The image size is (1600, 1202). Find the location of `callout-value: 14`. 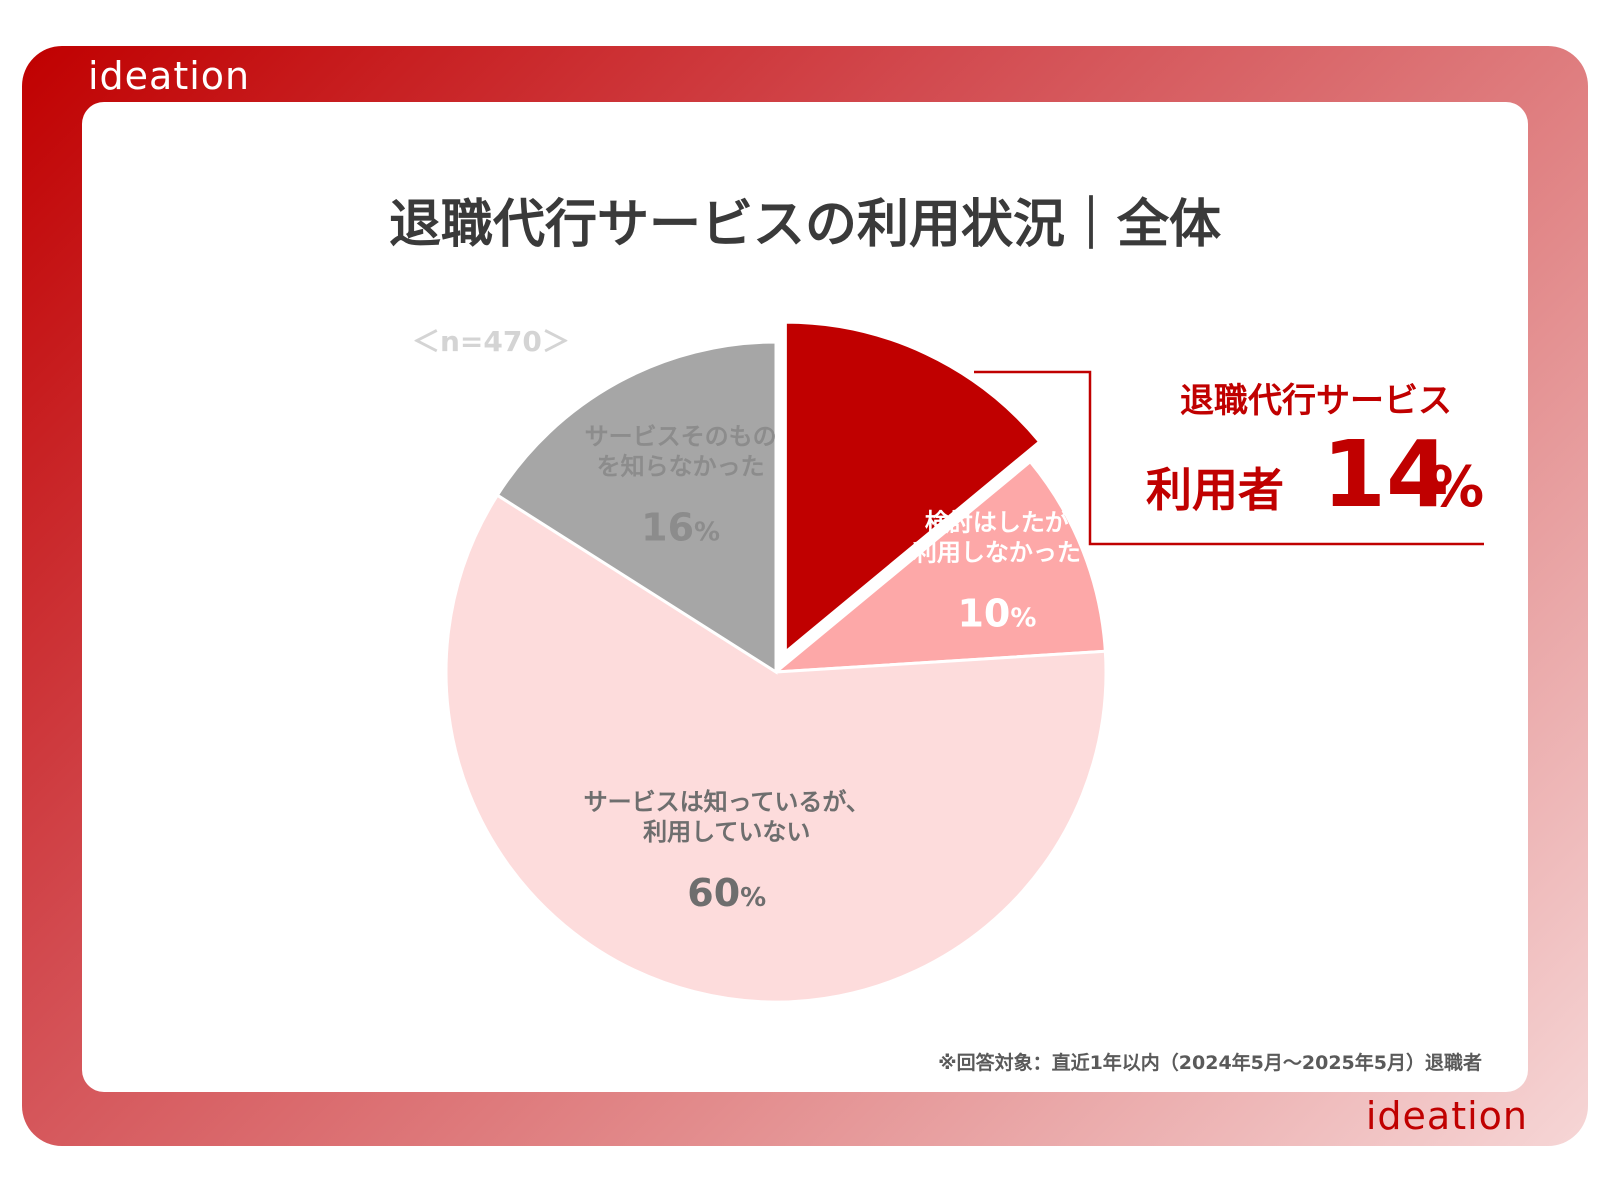

callout-value: 14 is located at coordinates (1386, 474).